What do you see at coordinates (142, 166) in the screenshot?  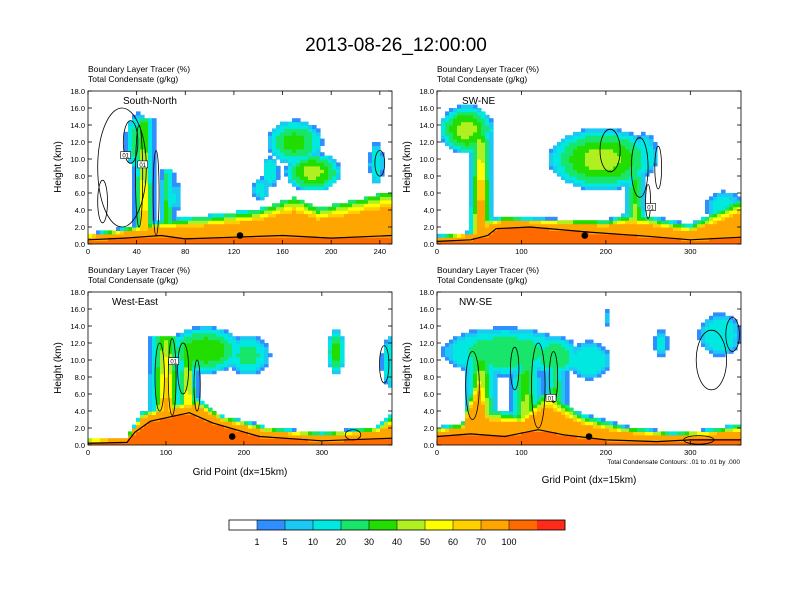 I see `contour-label: 01` at bounding box center [142, 166].